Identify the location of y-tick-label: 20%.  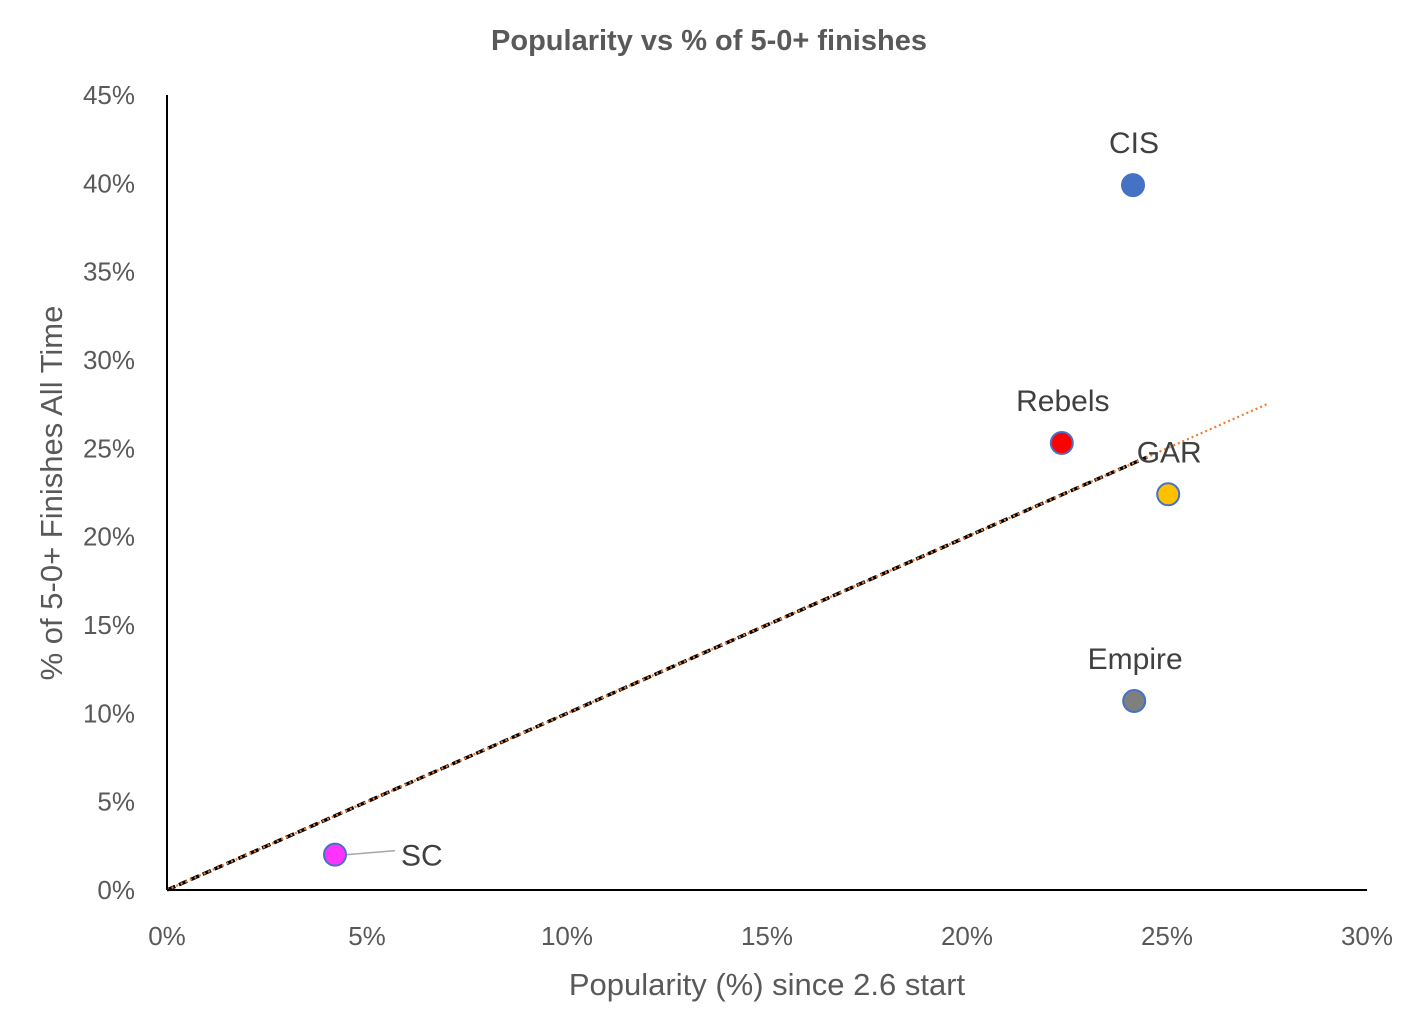
(109, 537).